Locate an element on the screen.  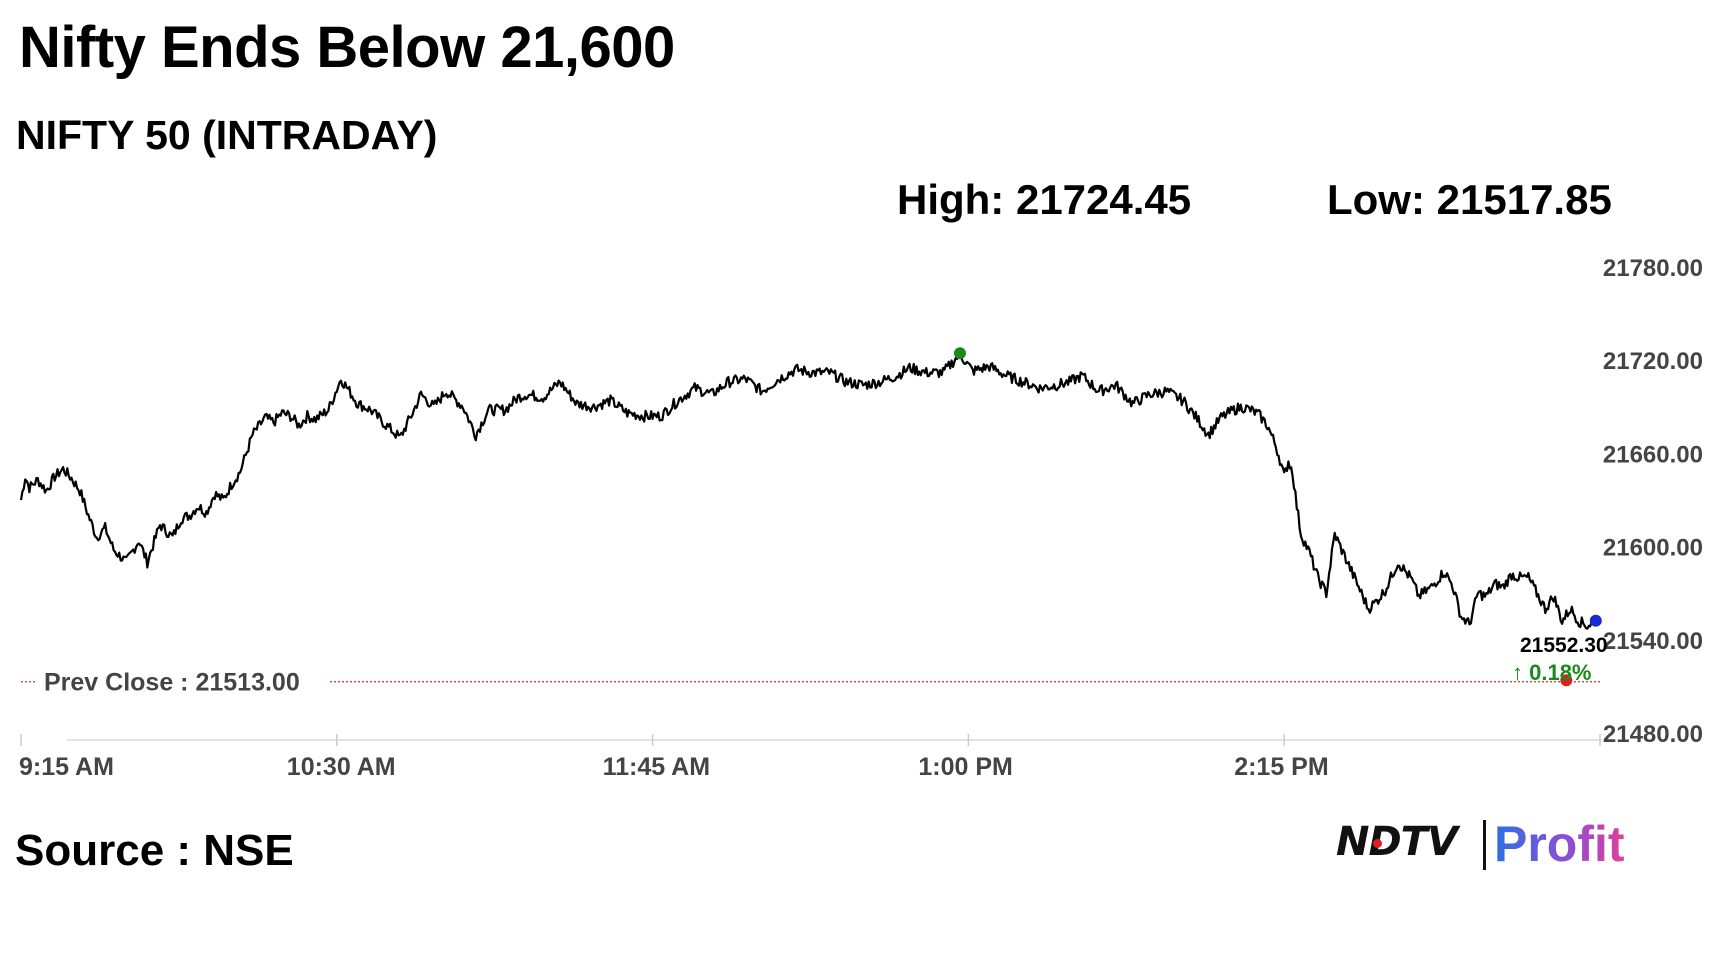
x-tick-label: 1:00 PM is located at coordinates (965, 767).